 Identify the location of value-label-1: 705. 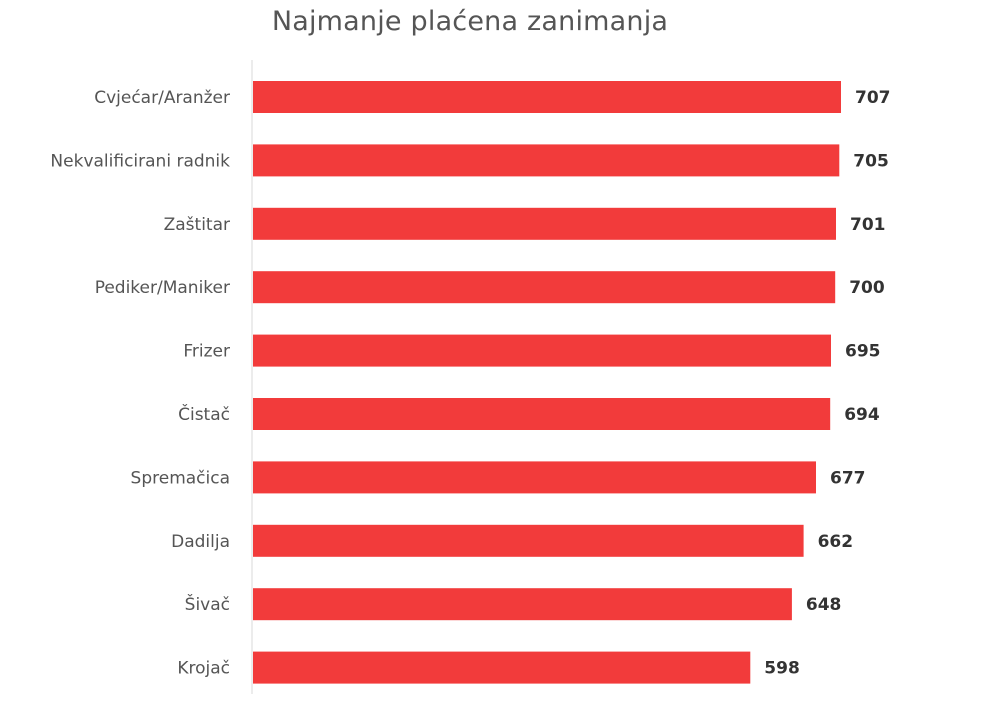
(871, 161).